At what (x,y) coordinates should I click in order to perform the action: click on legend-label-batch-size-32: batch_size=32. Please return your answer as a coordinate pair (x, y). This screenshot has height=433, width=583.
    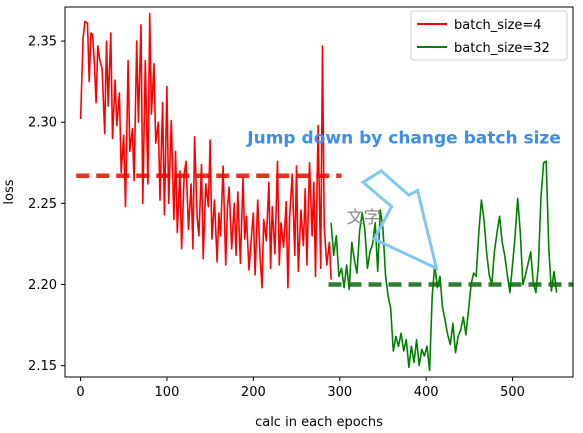
    Looking at the image, I should click on (502, 48).